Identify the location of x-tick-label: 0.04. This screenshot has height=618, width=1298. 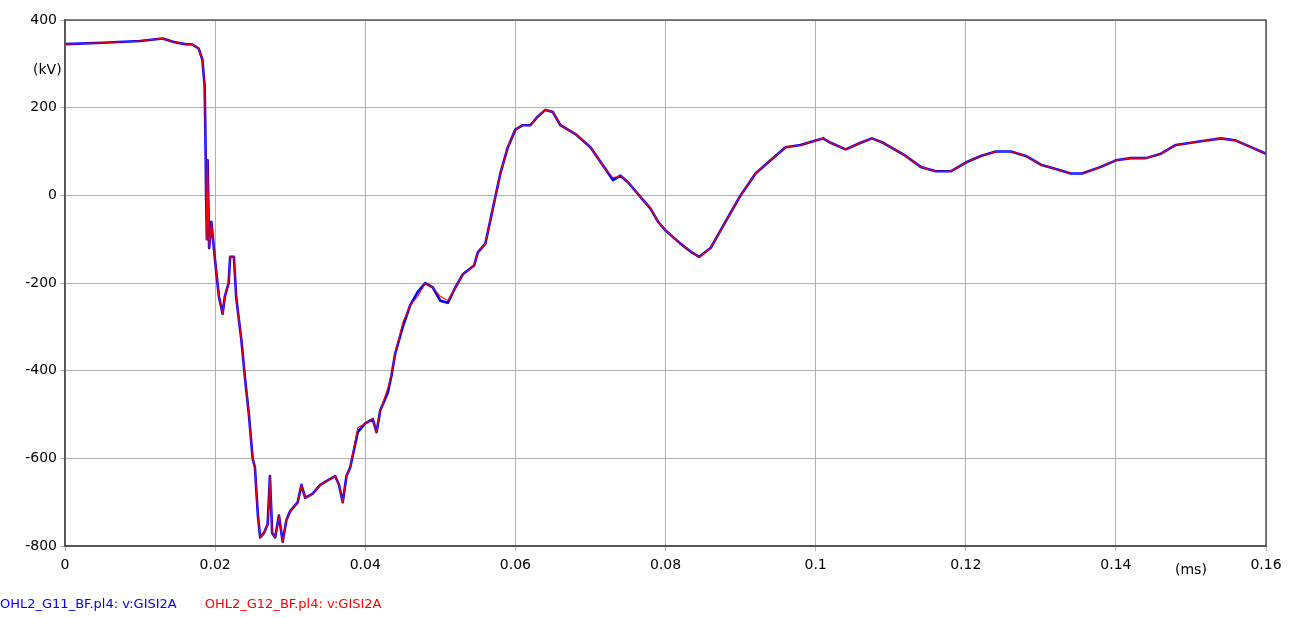
(365, 564).